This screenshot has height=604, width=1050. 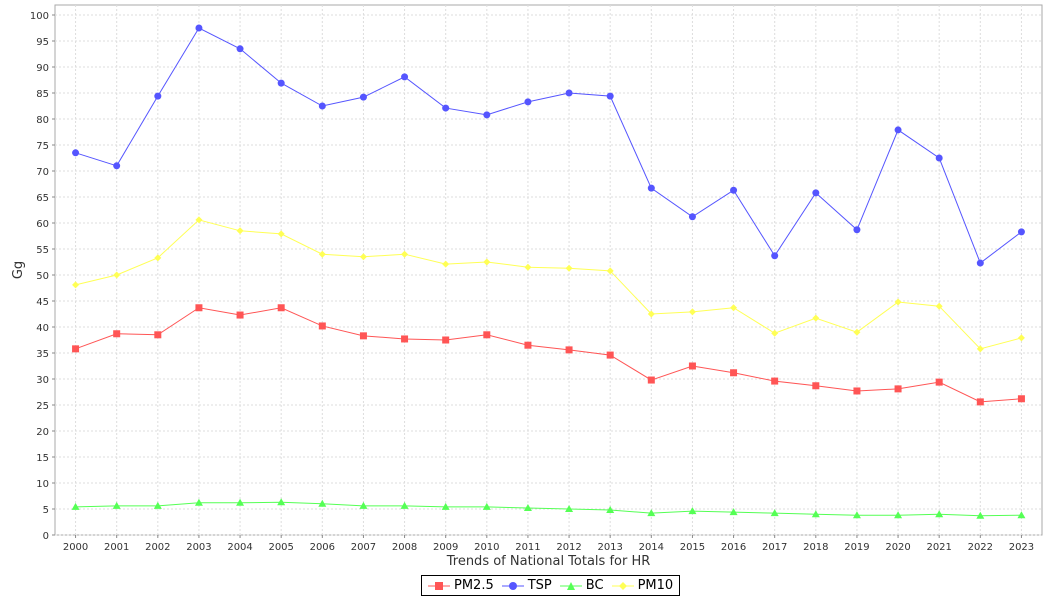 I want to click on legend-label: PM2.5, so click(x=474, y=585).